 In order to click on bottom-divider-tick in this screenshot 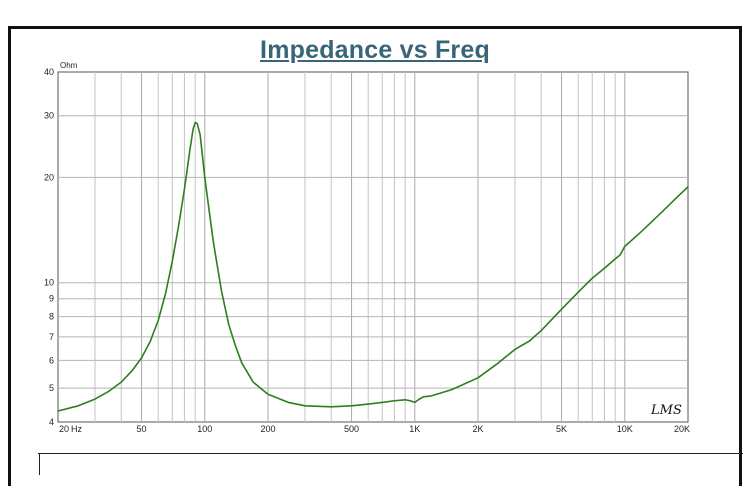, I will do `click(39, 464)`.